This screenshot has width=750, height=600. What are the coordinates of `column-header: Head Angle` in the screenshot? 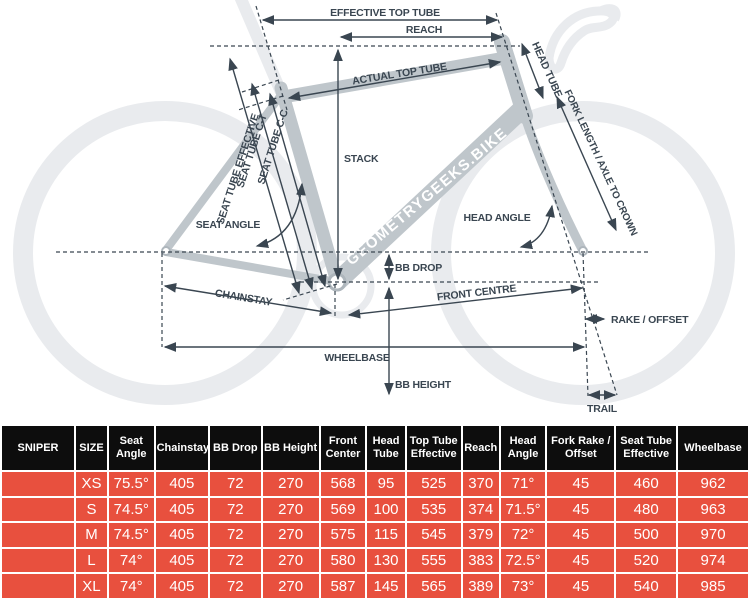 It's located at (523, 448).